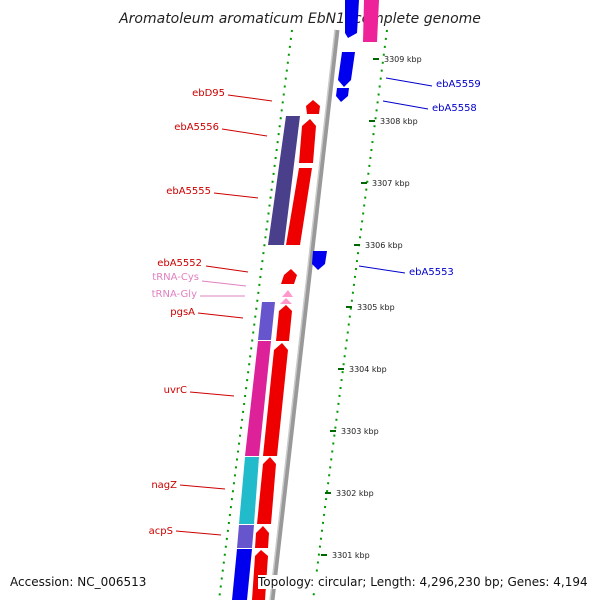 The image size is (600, 600). Describe the element at coordinates (458, 84) in the screenshot. I see `gene-label-eba5559: ebA5559` at that location.